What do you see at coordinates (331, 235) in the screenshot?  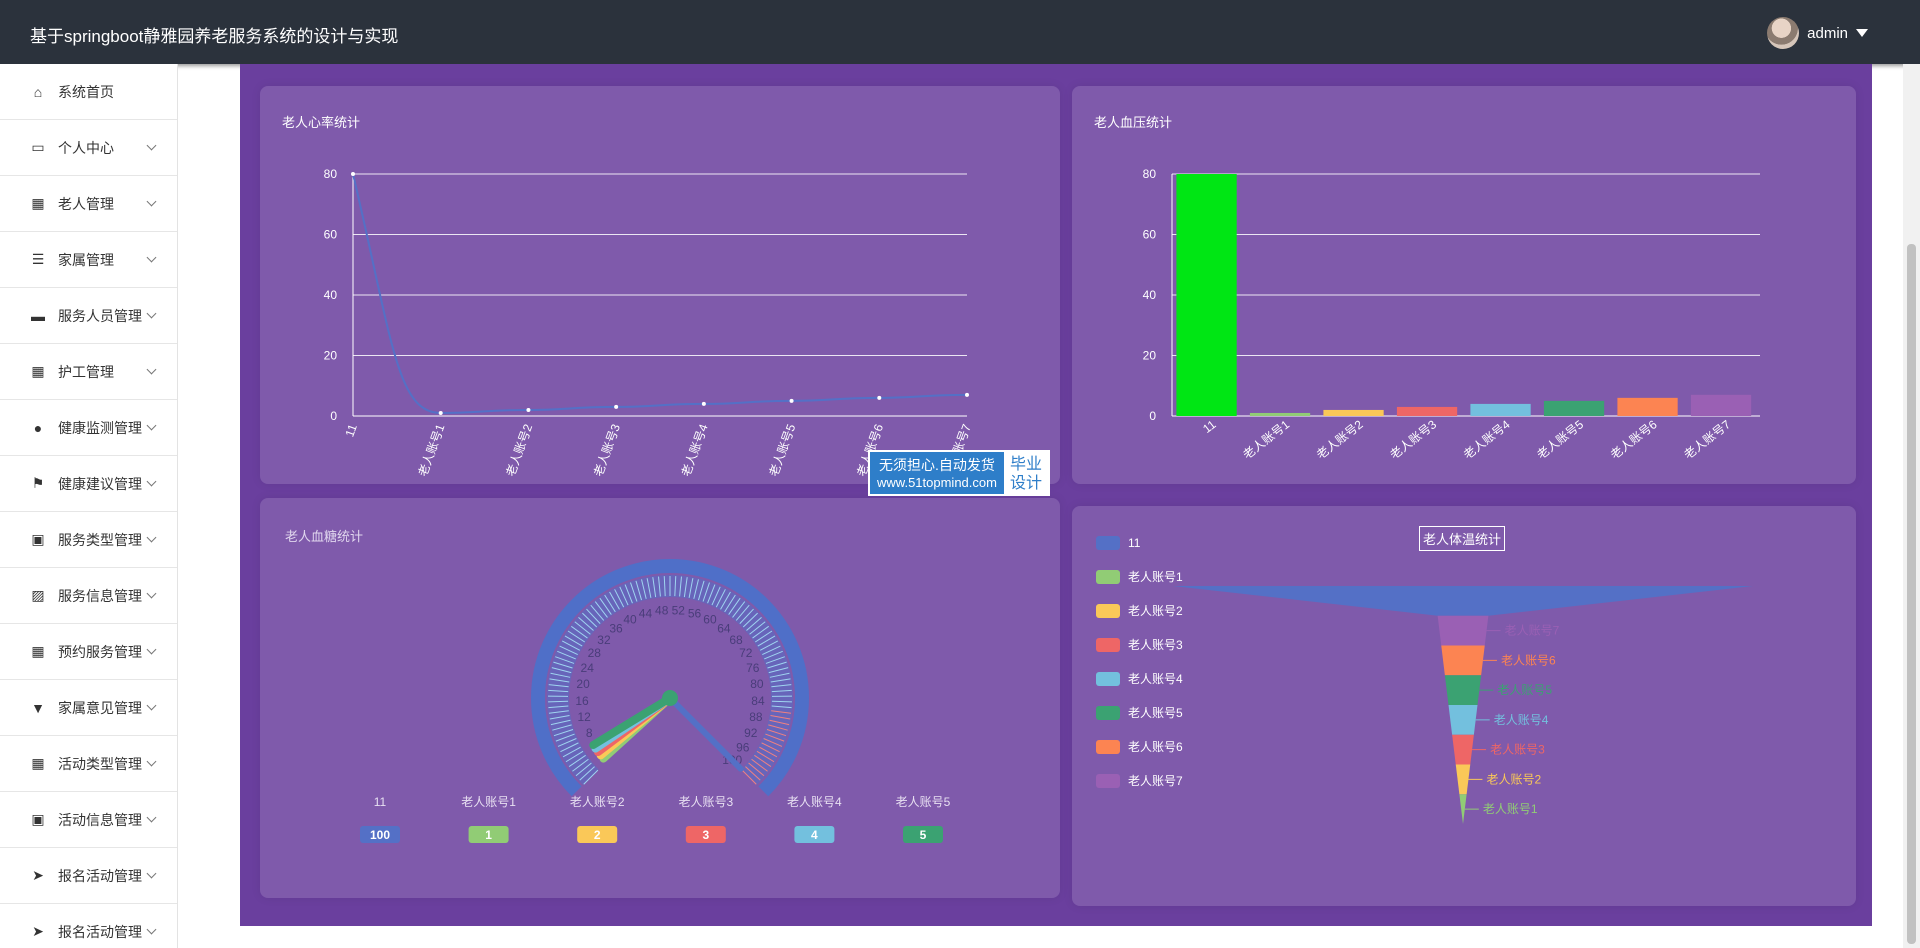 I see `heart-rate-ytick-label: 60` at bounding box center [331, 235].